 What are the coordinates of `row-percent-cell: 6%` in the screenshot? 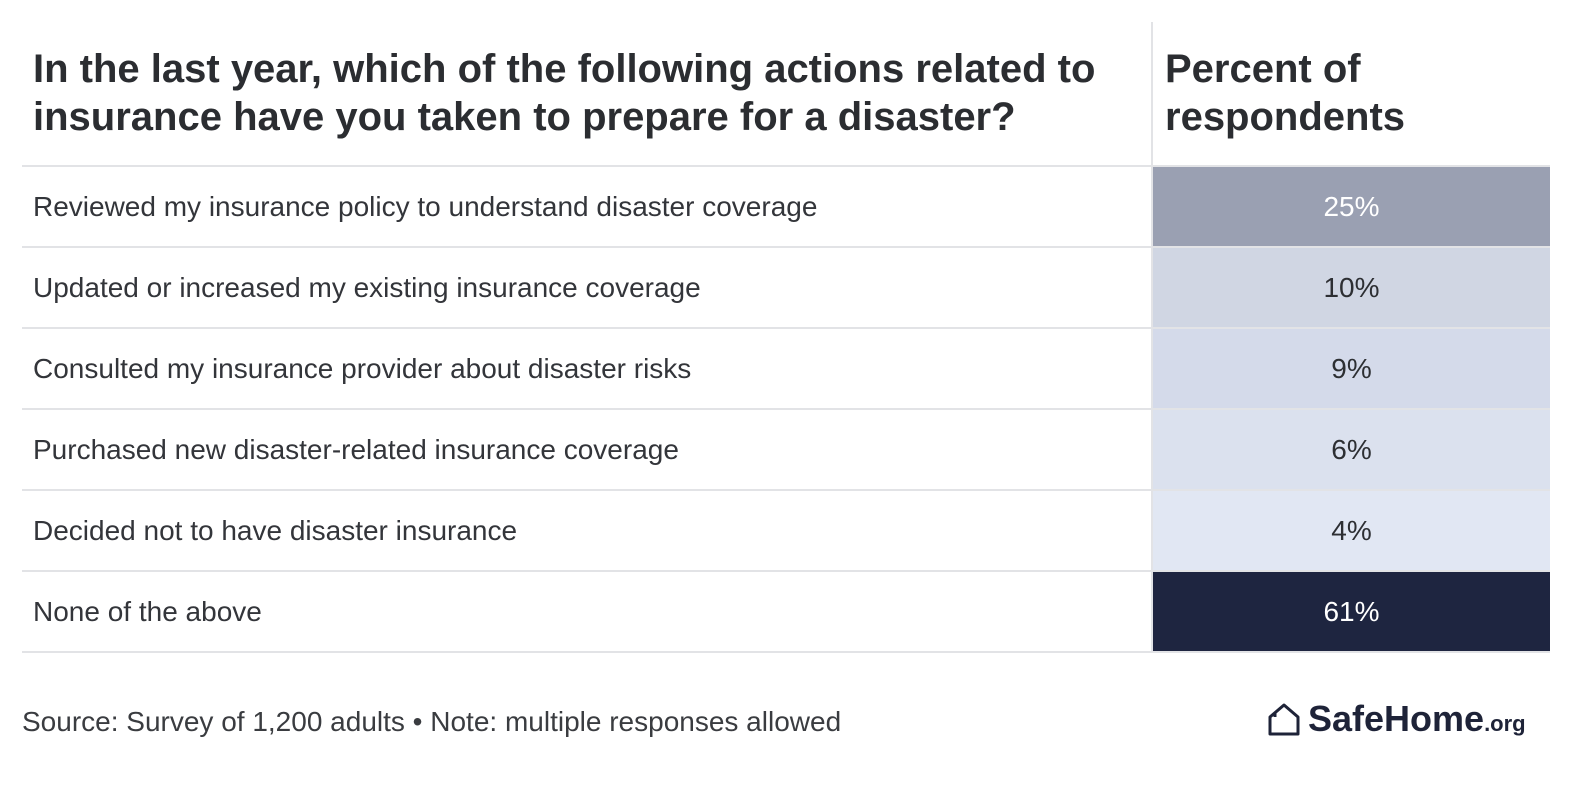 It's located at (1351, 449).